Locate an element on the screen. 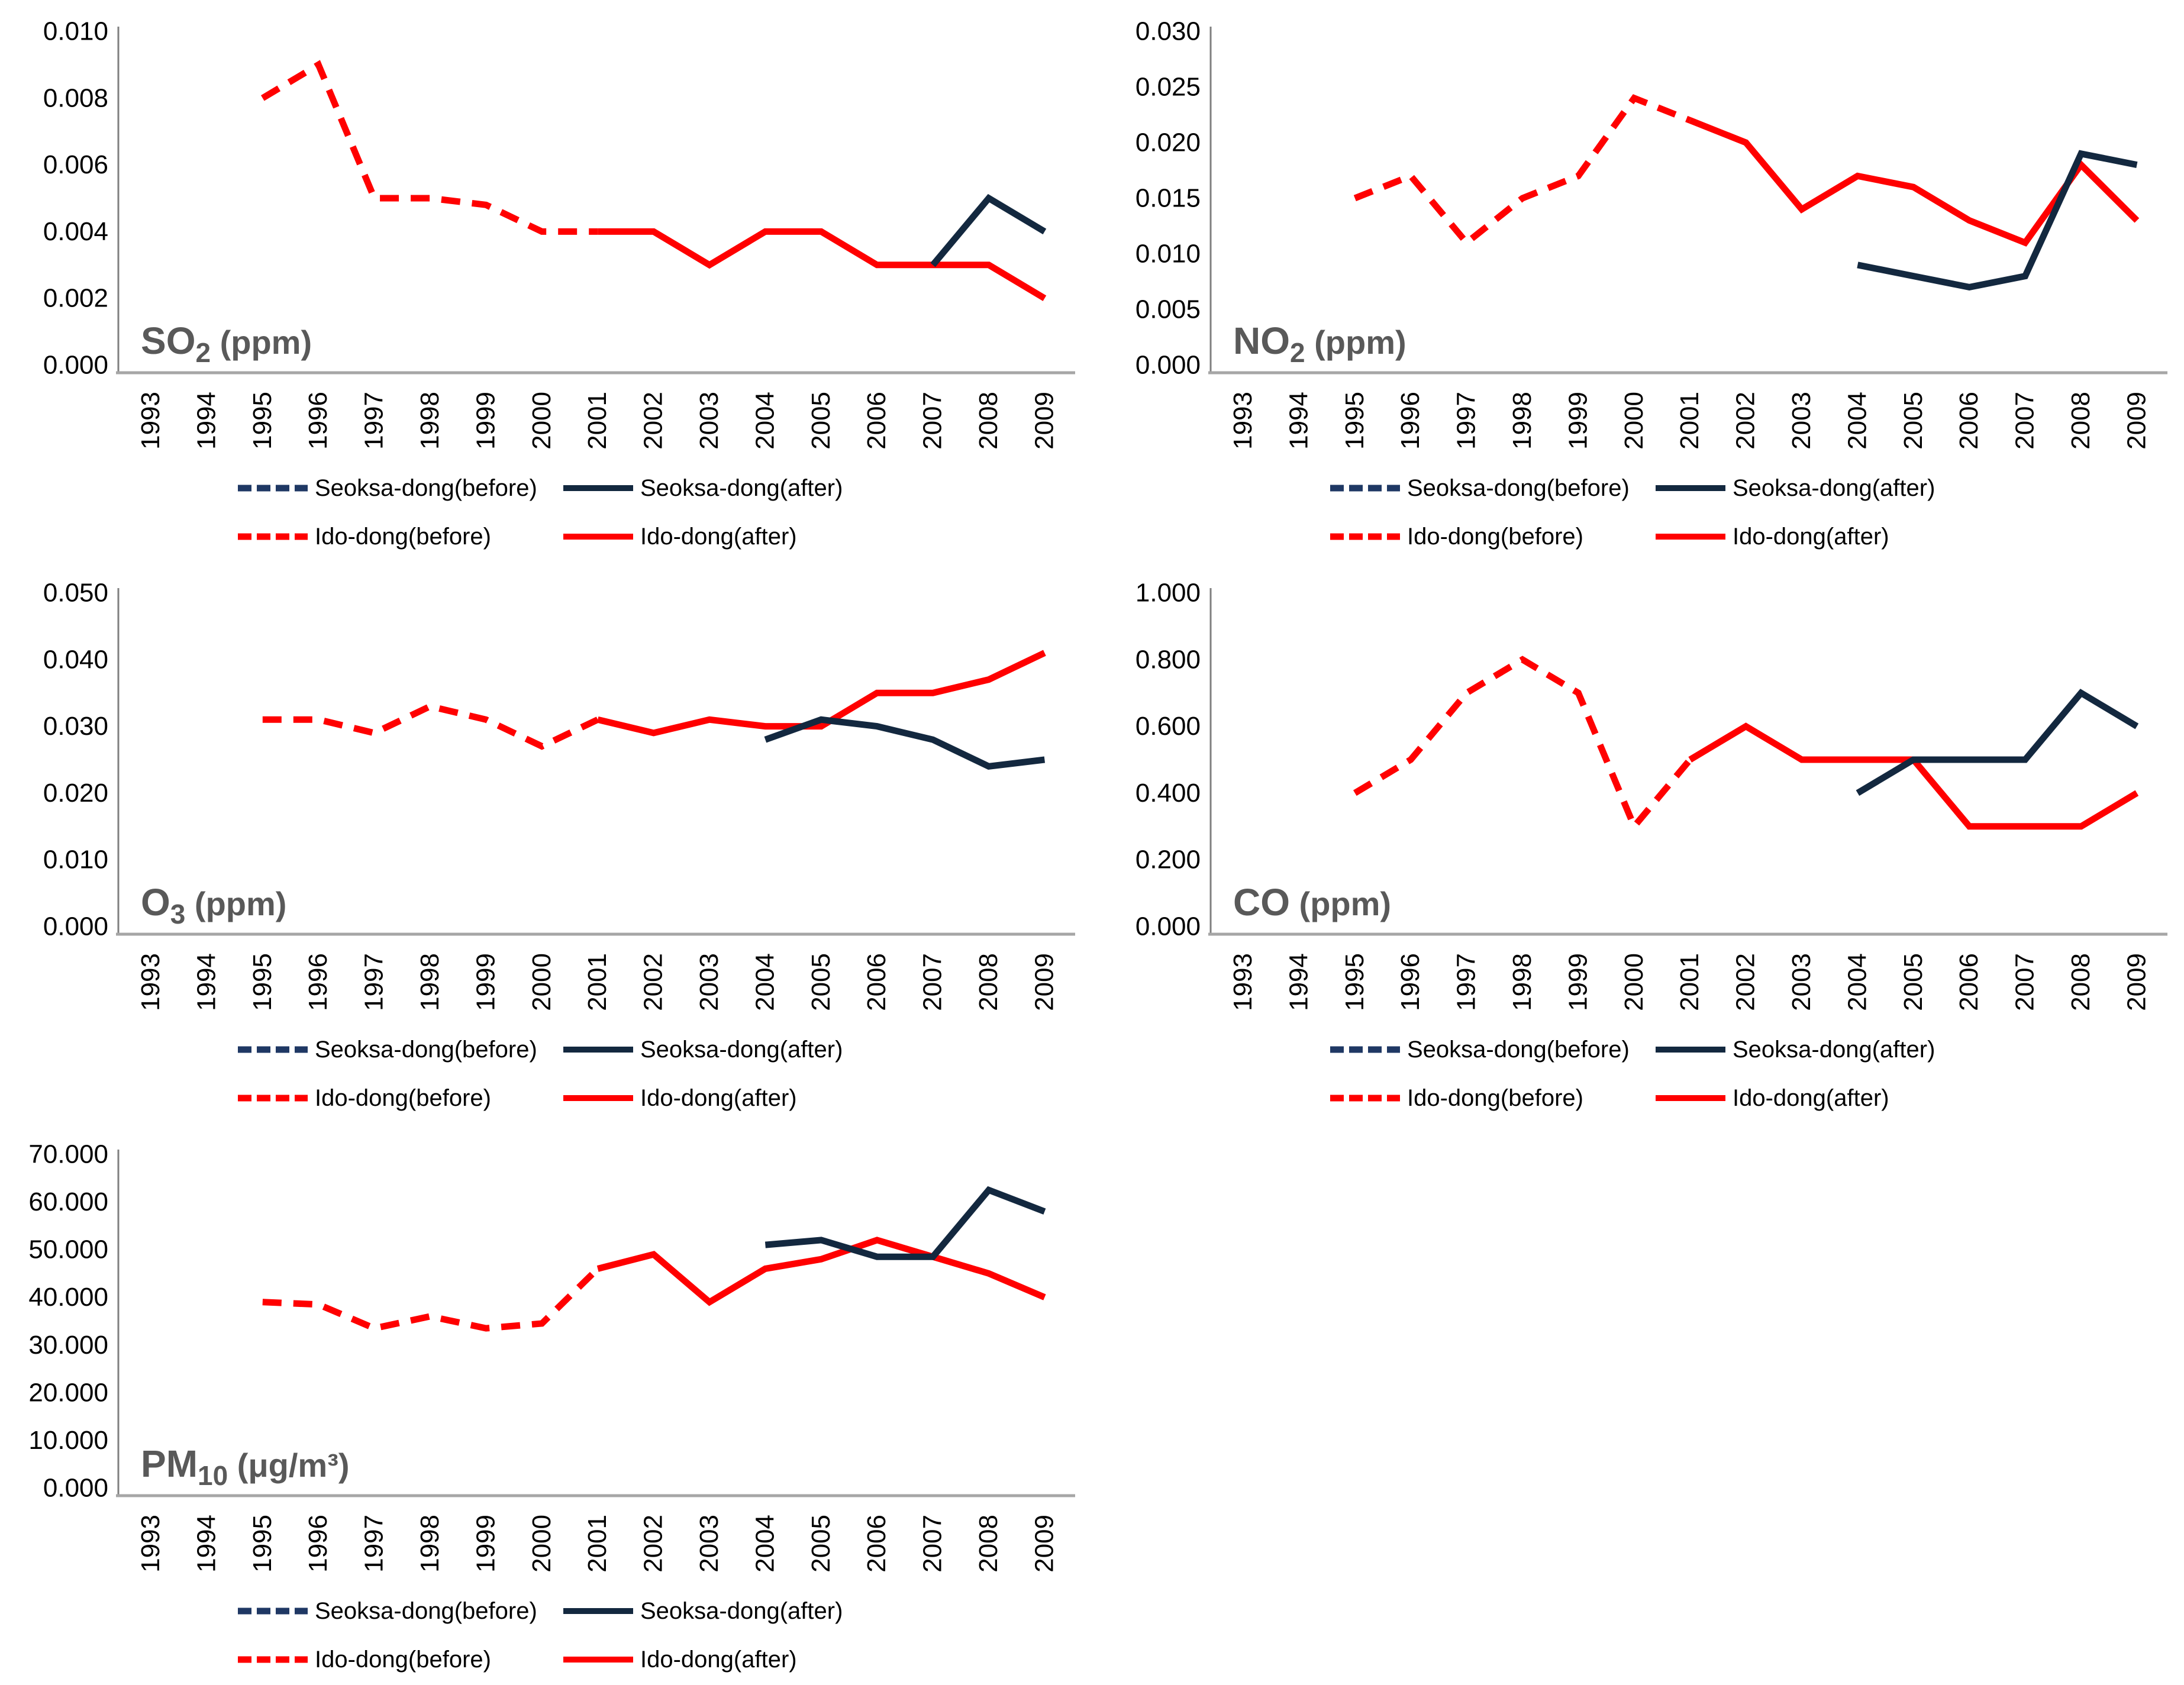 Image resolution: width=2184 pixels, height=1685 pixels. y-tick-label: 40.000 is located at coordinates (68, 1297).